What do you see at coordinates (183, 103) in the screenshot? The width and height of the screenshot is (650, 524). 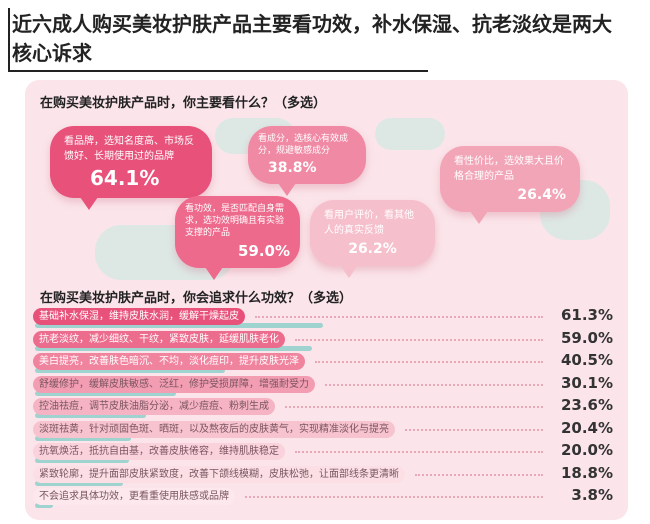 I see `question-1: 在购买美妆护肤产品时，你主要看什么？（多选）` at bounding box center [183, 103].